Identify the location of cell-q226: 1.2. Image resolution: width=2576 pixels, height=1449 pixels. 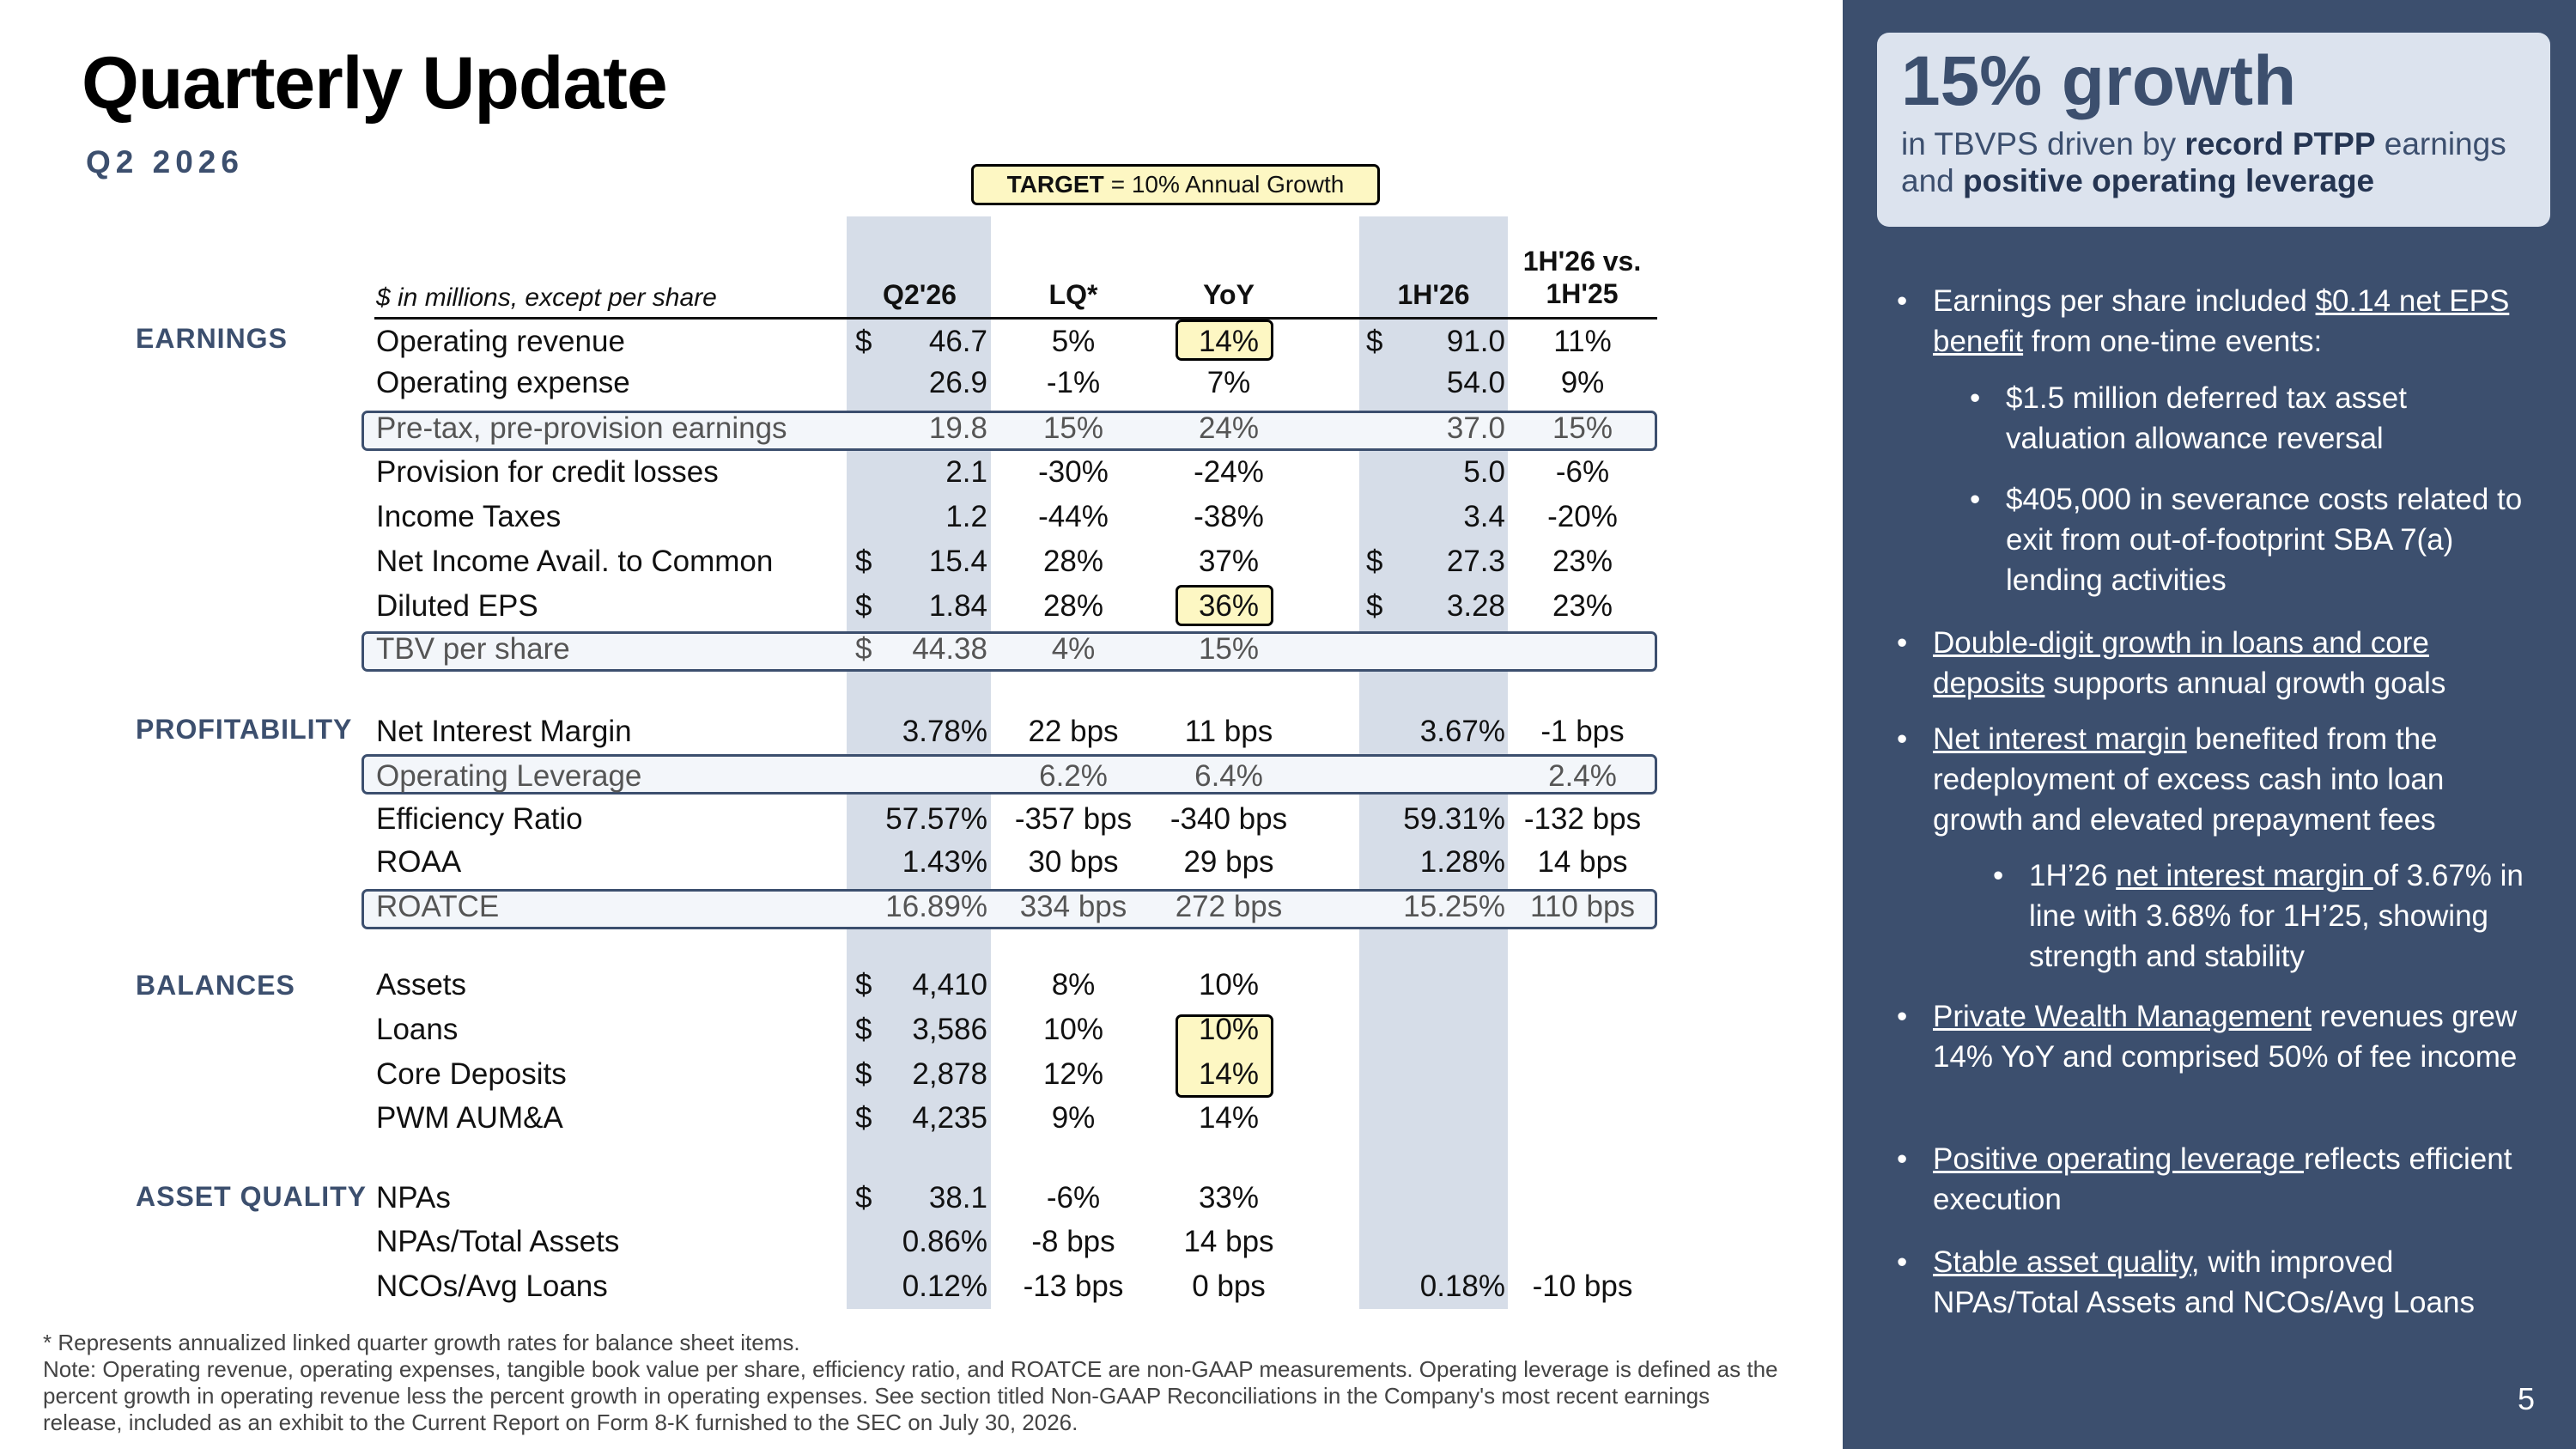
(966, 516).